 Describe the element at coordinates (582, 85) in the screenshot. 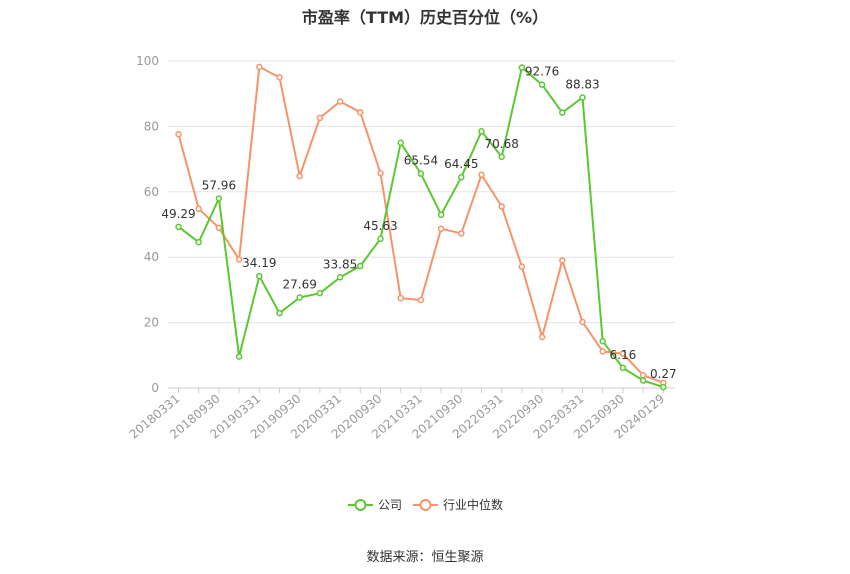

I see `data-label: 88.83` at that location.